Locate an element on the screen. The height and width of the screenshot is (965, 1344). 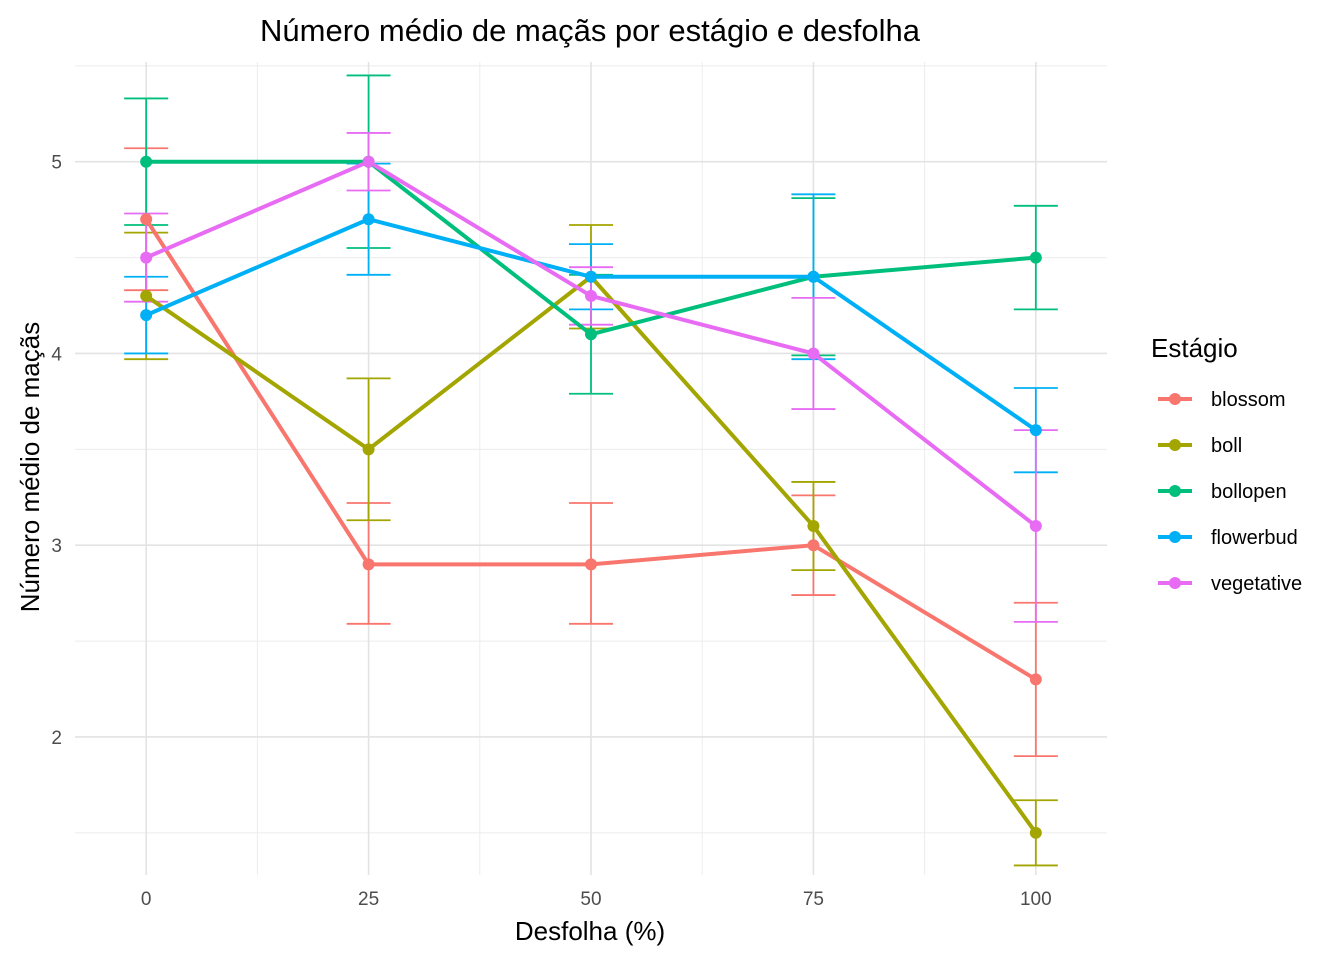
y-axis-title: Número médio de maçãs is located at coordinates (30, 467).